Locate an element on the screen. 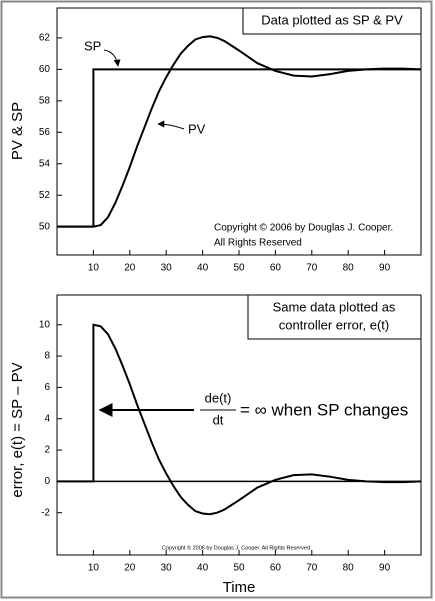 The image size is (435, 601). annotation: Same data plotted as is located at coordinates (334, 306).